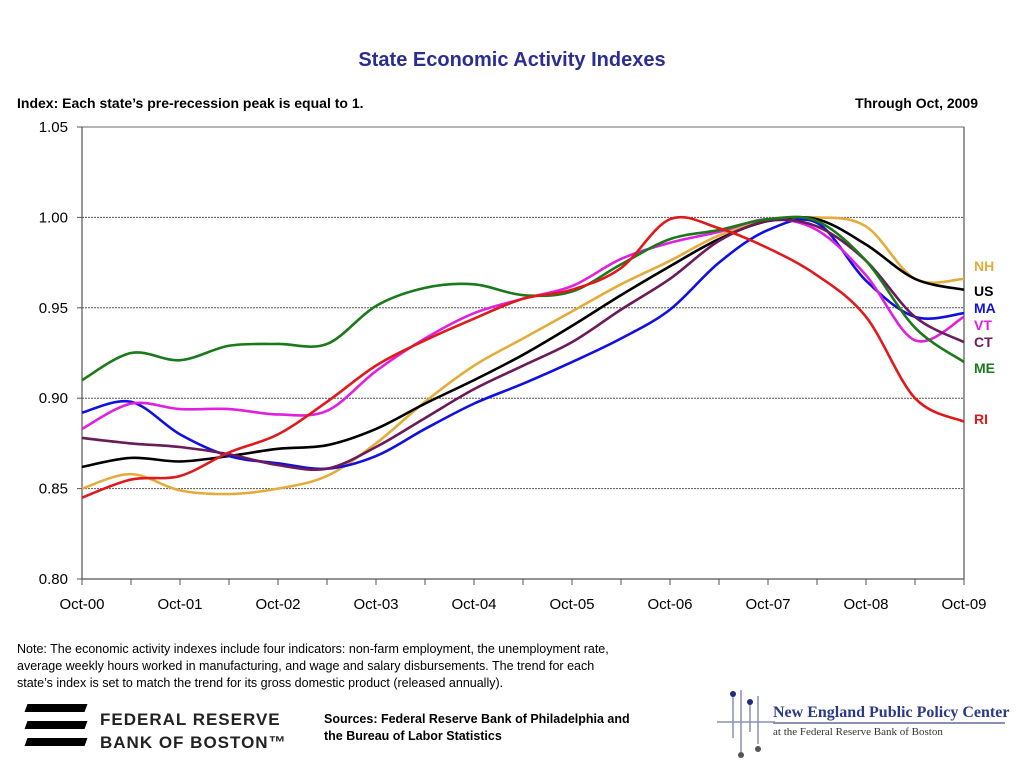  I want to click on logo-text-line1: FEDERAL RESERVE, so click(190, 719).